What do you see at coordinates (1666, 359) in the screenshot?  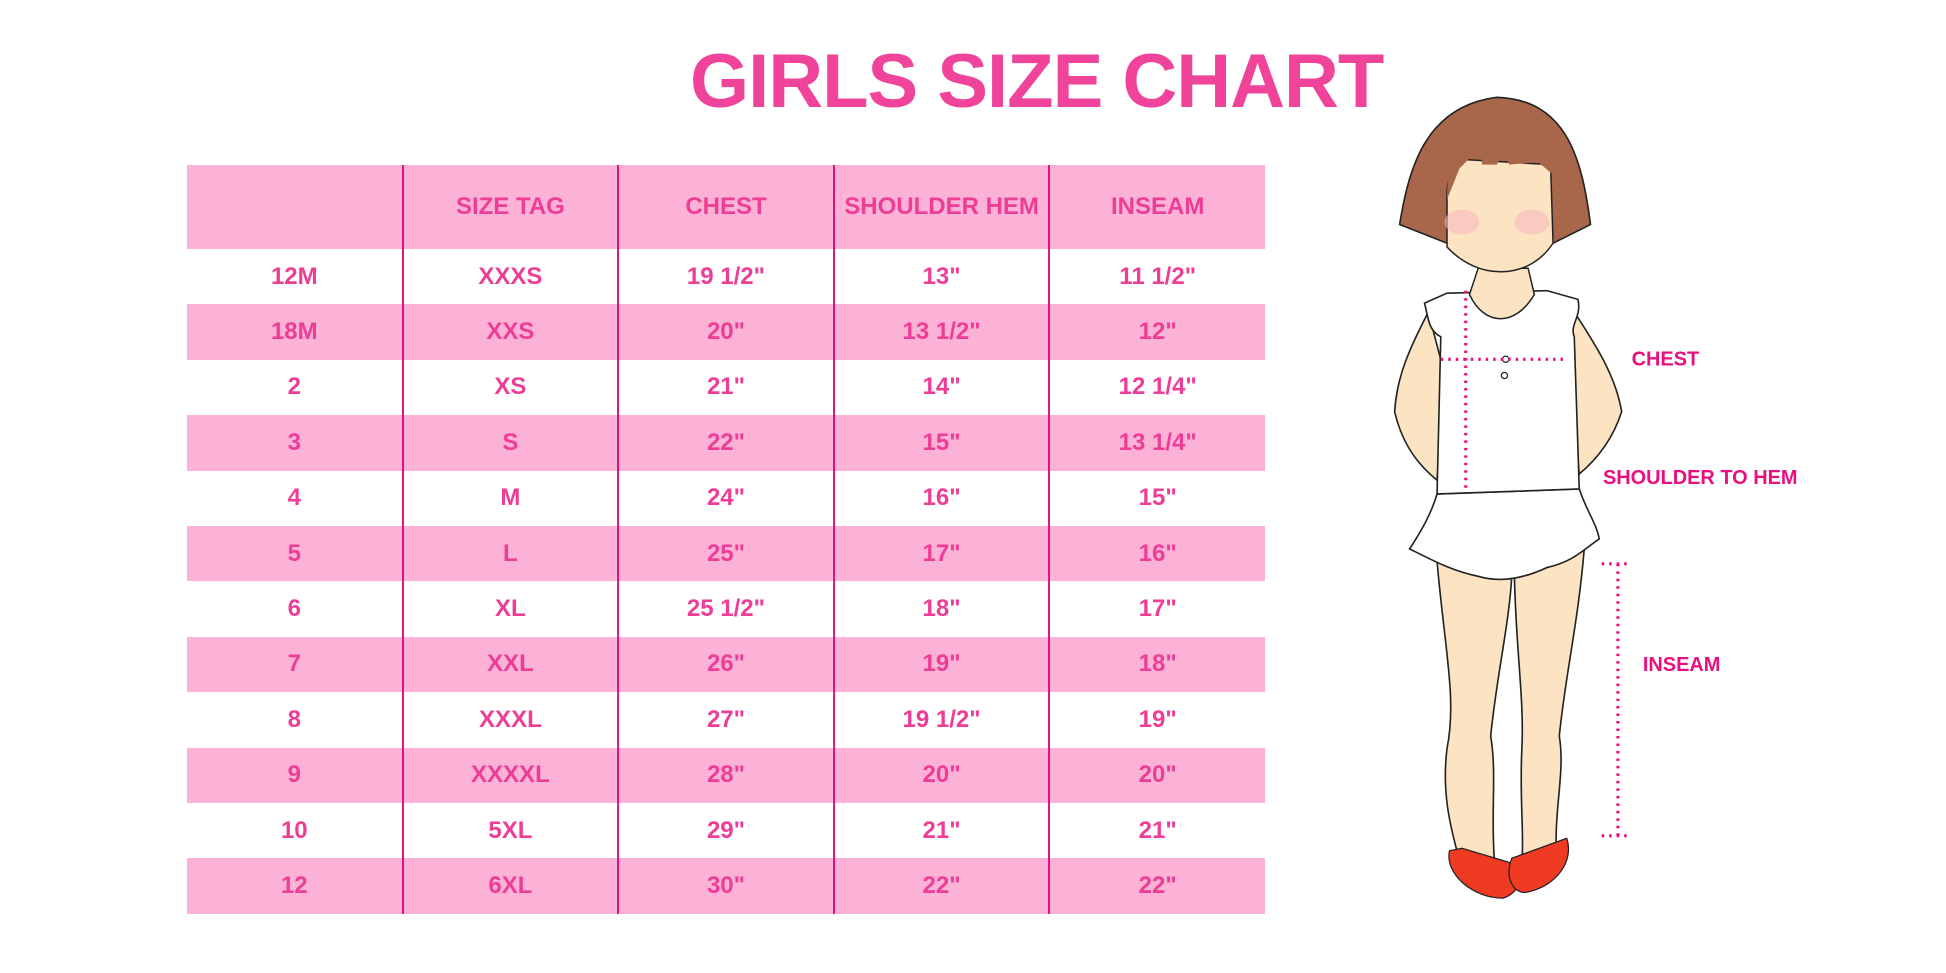 I see `chest-label: CHEST` at bounding box center [1666, 359].